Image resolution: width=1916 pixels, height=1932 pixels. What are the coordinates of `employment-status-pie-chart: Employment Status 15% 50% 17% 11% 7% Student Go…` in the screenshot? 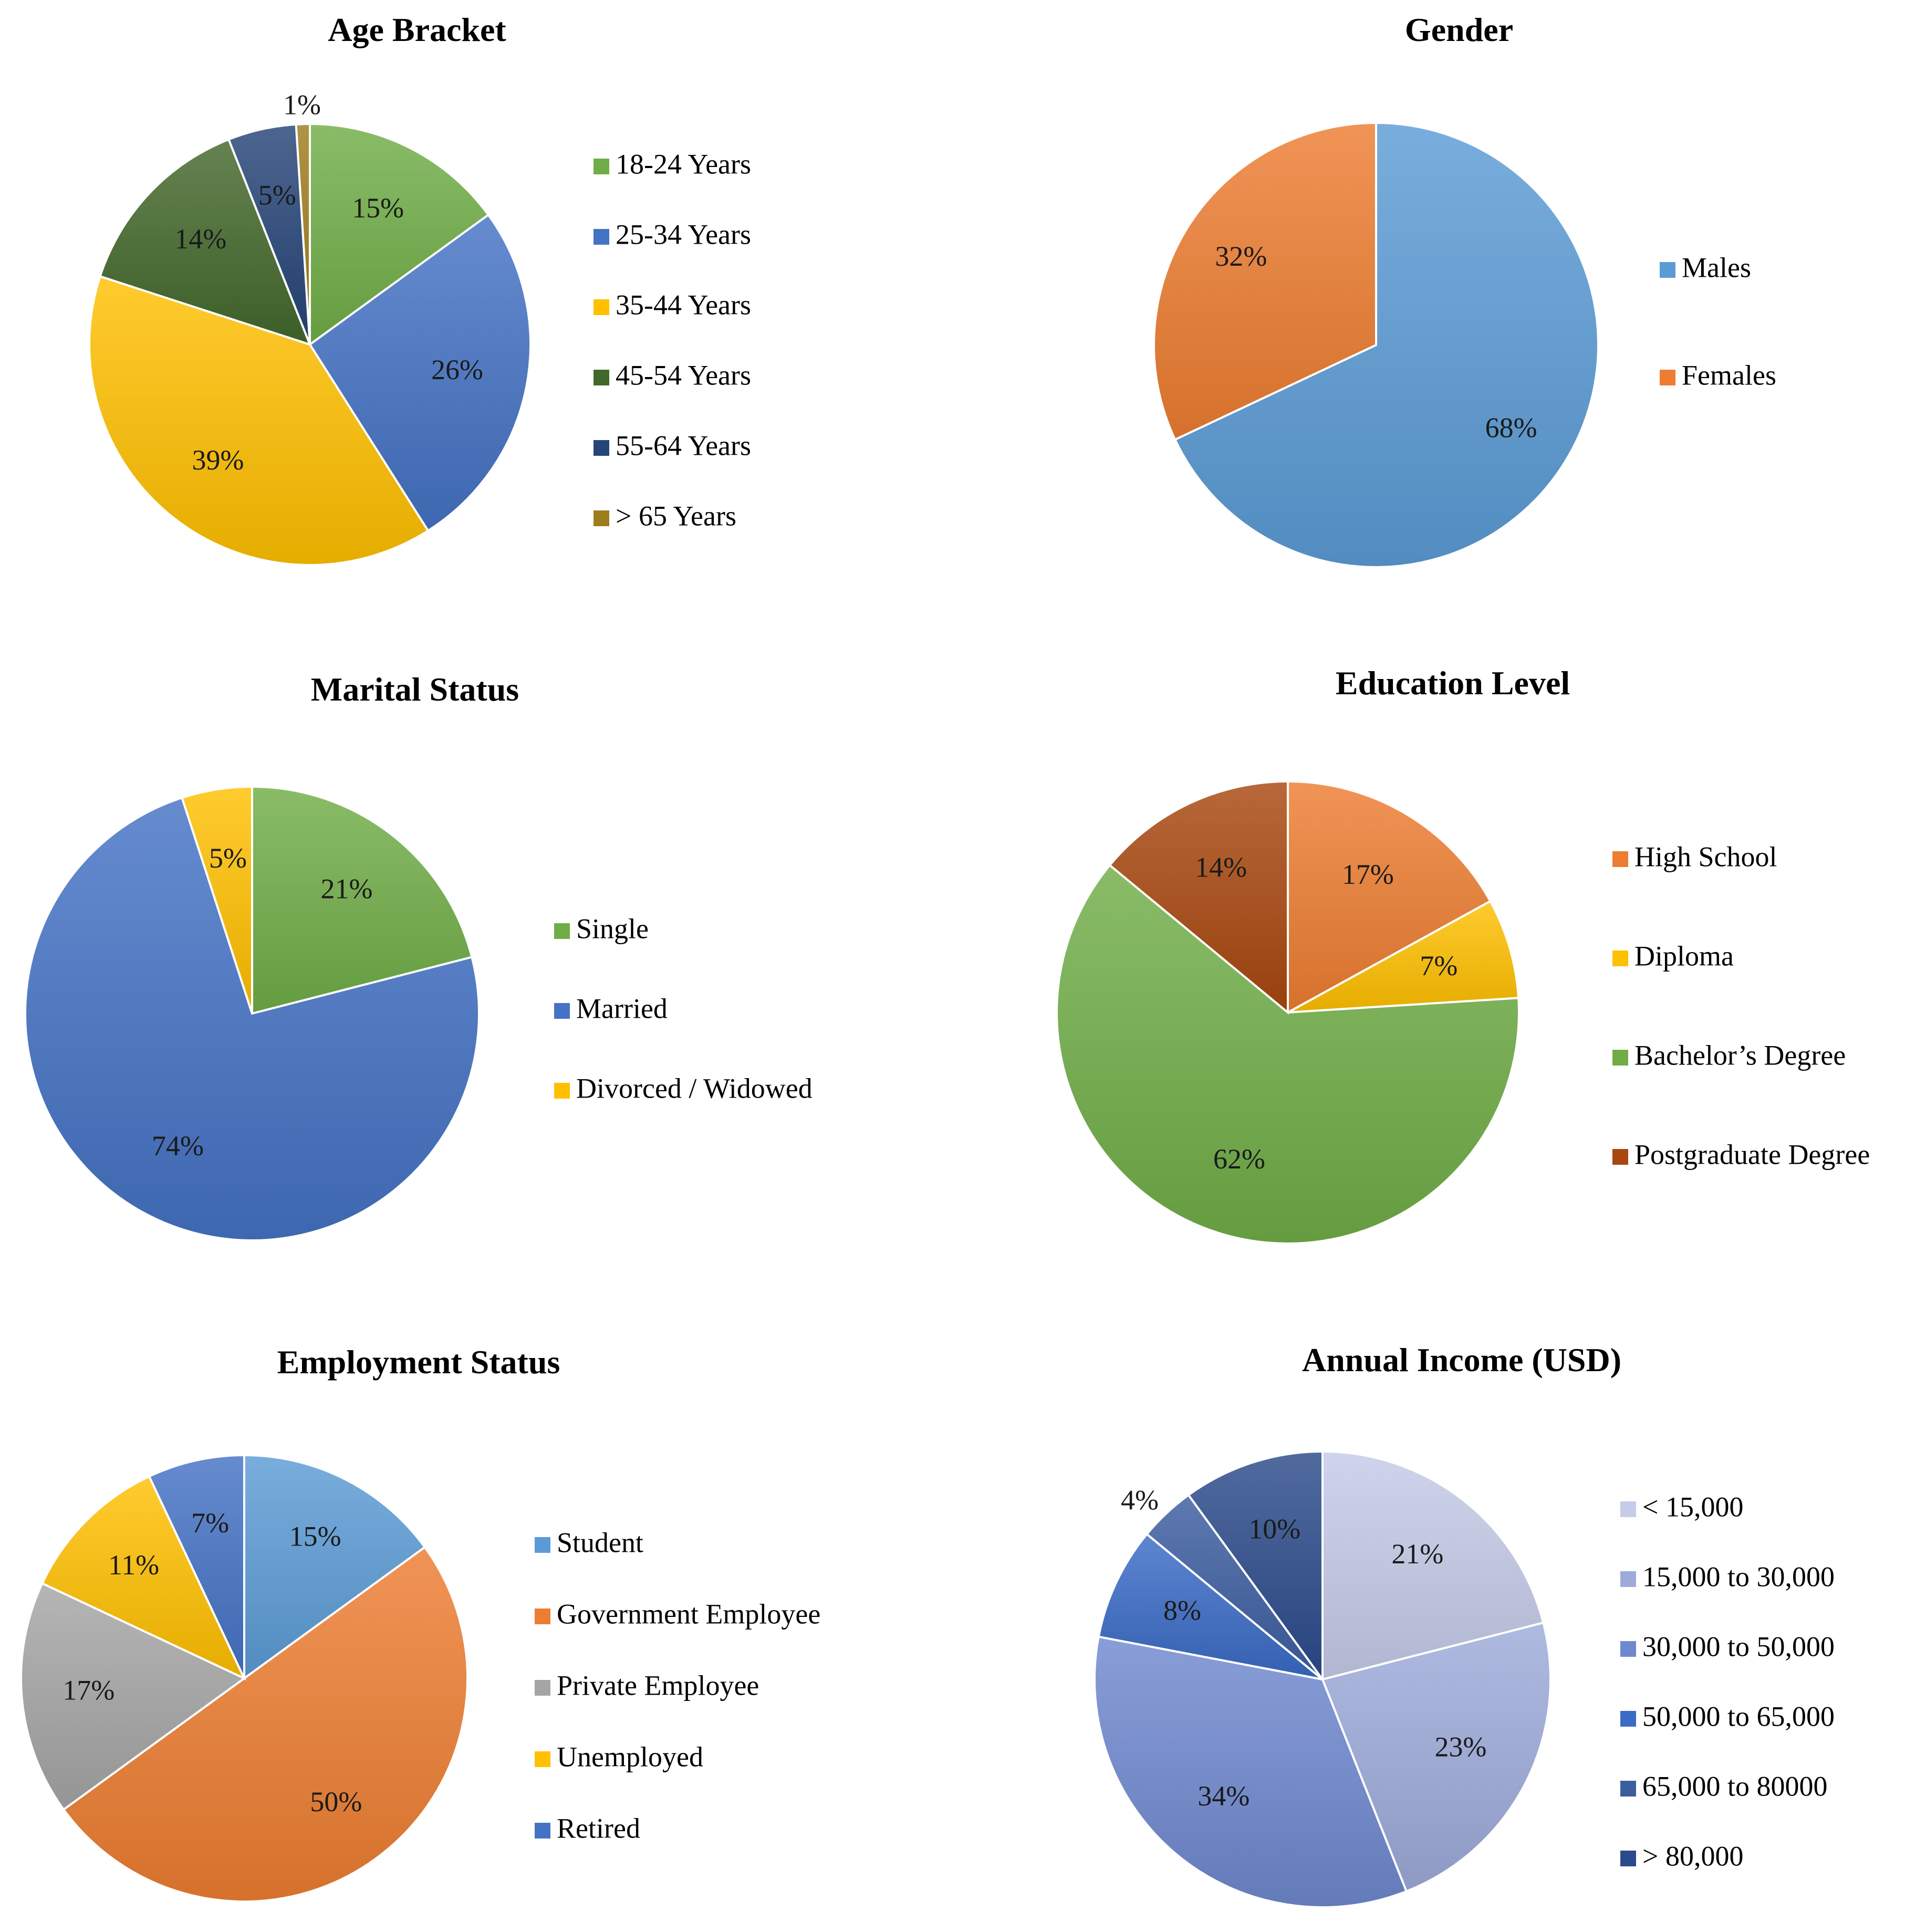 It's located at (420, 1623).